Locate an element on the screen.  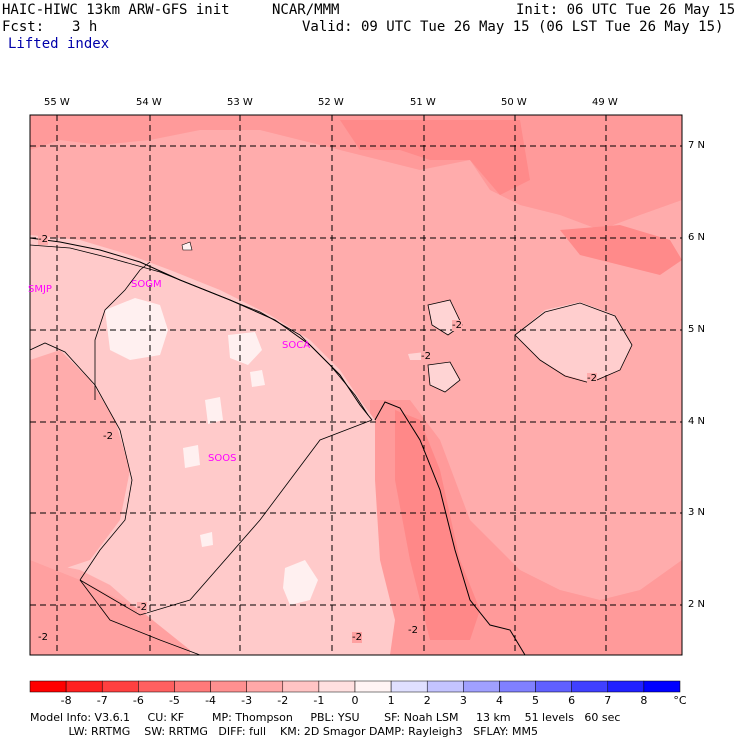
colorbar is located at coordinates (355, 686).